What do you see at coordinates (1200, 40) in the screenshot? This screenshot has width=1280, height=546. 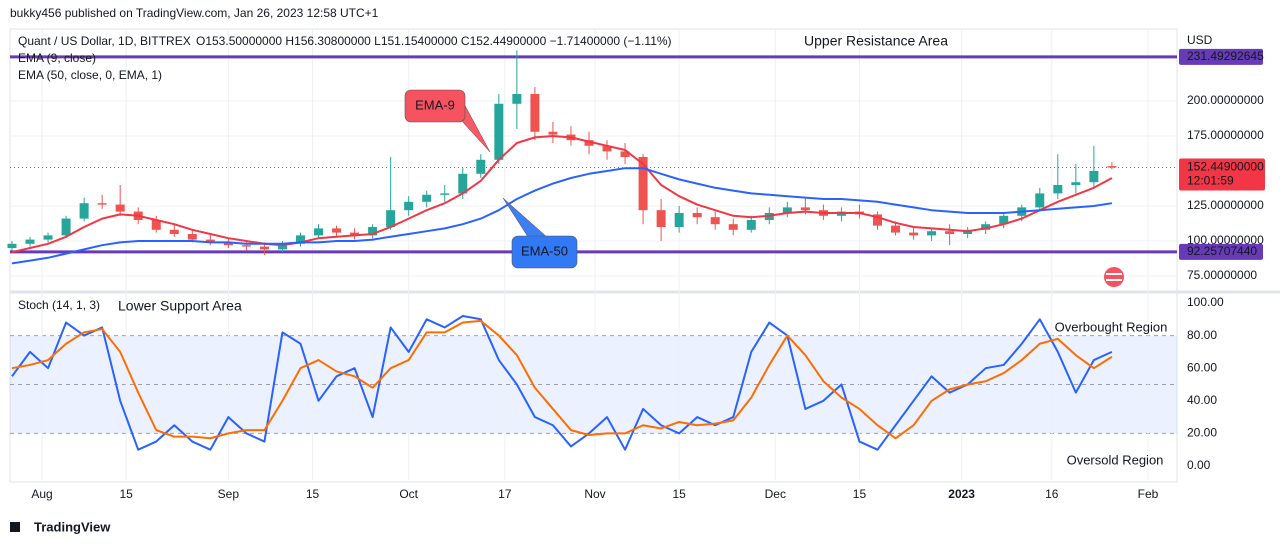 I see `currency-label: USD` at bounding box center [1200, 40].